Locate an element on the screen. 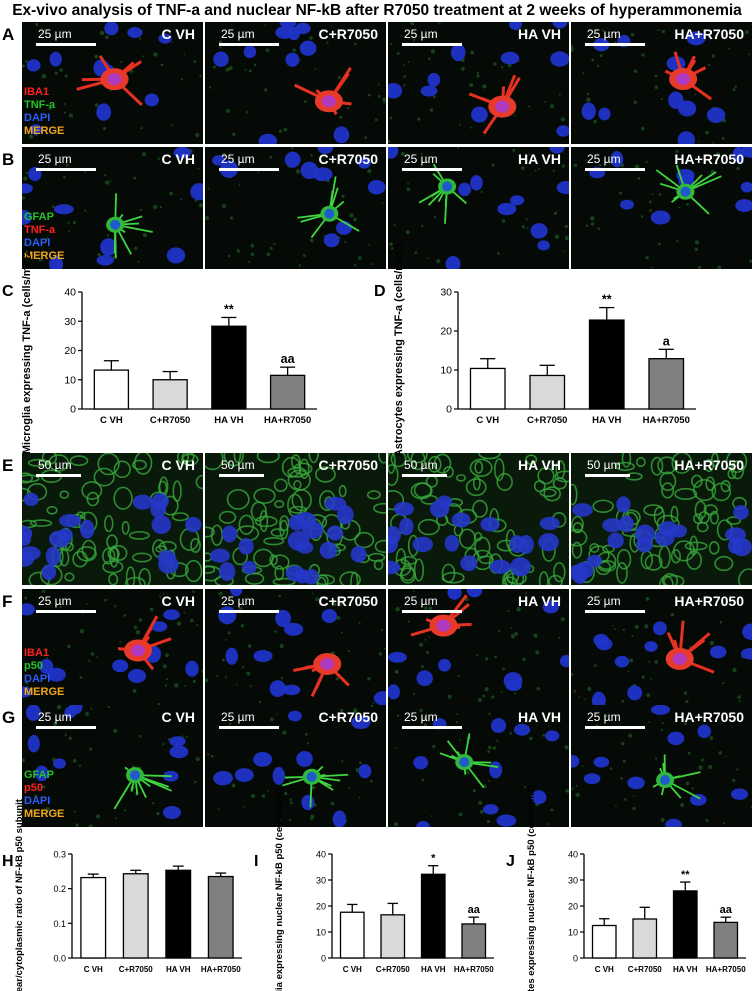  y-tick-label: 0 is located at coordinates (449, 410).